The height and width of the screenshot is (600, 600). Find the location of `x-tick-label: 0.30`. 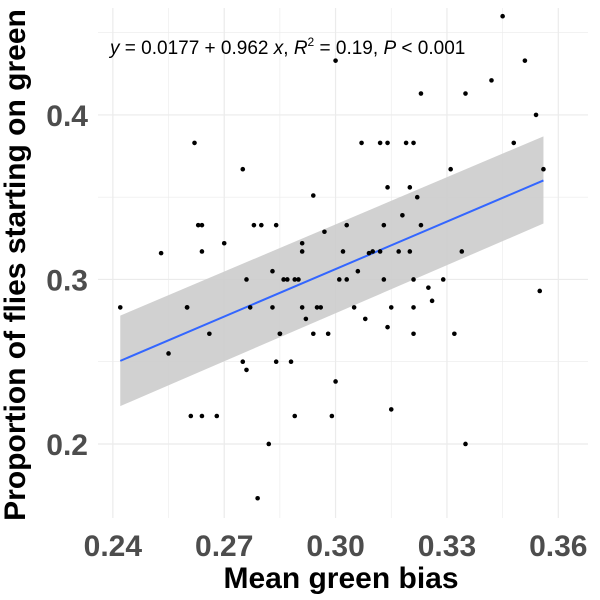

x-tick-label: 0.30 is located at coordinates (335, 546).